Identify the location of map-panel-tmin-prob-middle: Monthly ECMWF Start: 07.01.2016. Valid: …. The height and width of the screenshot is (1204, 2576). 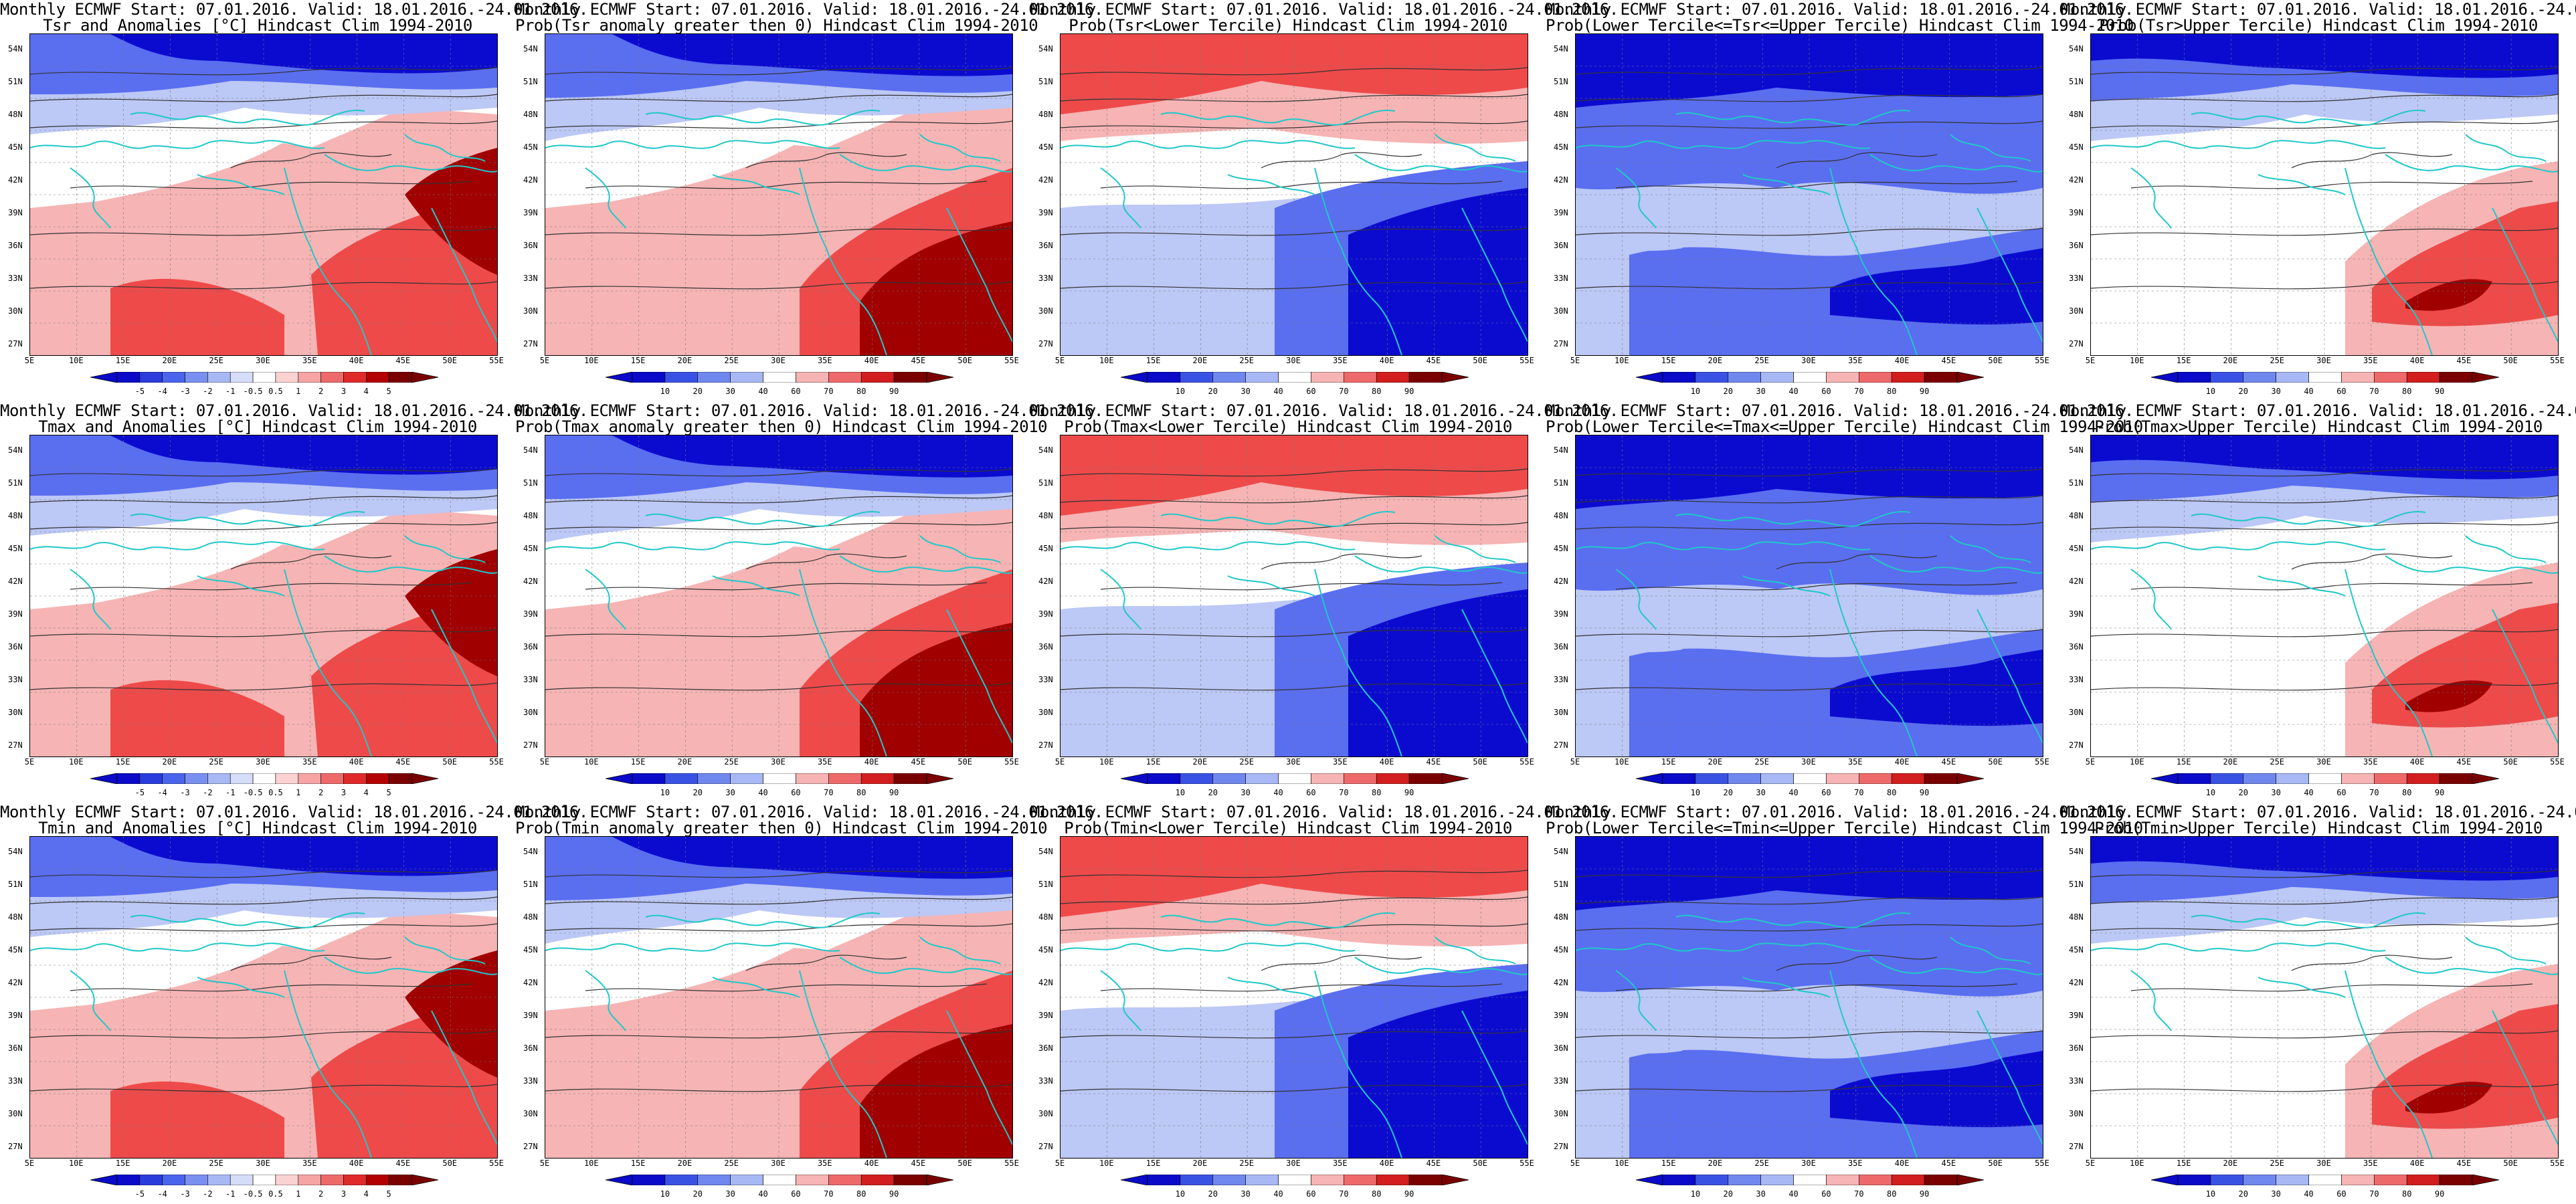
(1844, 1003).